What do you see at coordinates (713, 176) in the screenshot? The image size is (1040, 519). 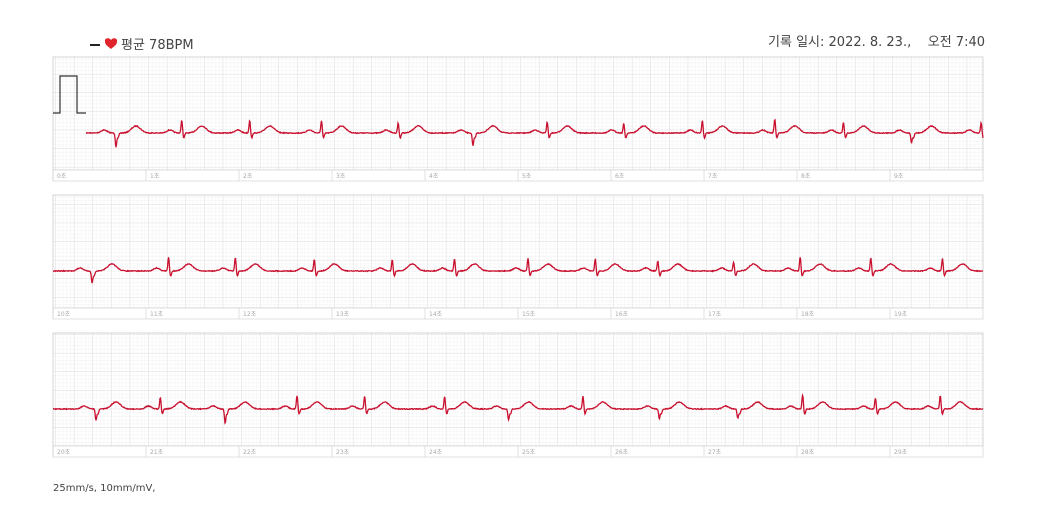 I see `time-label: 7초` at bounding box center [713, 176].